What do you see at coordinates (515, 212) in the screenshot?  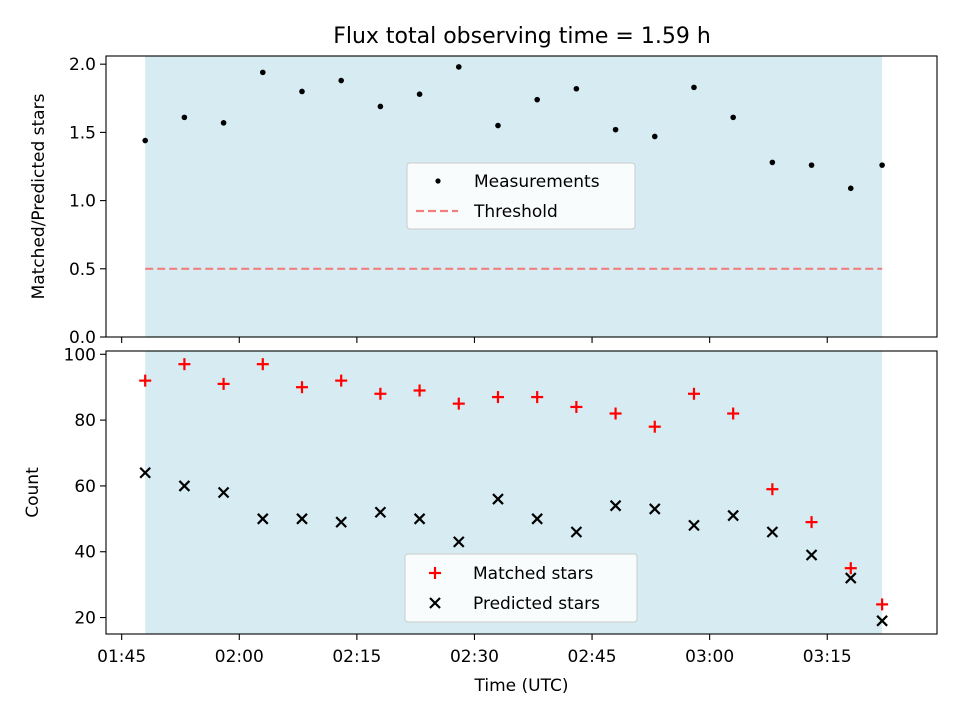 I see `legend-threshold-label: Threshold` at bounding box center [515, 212].